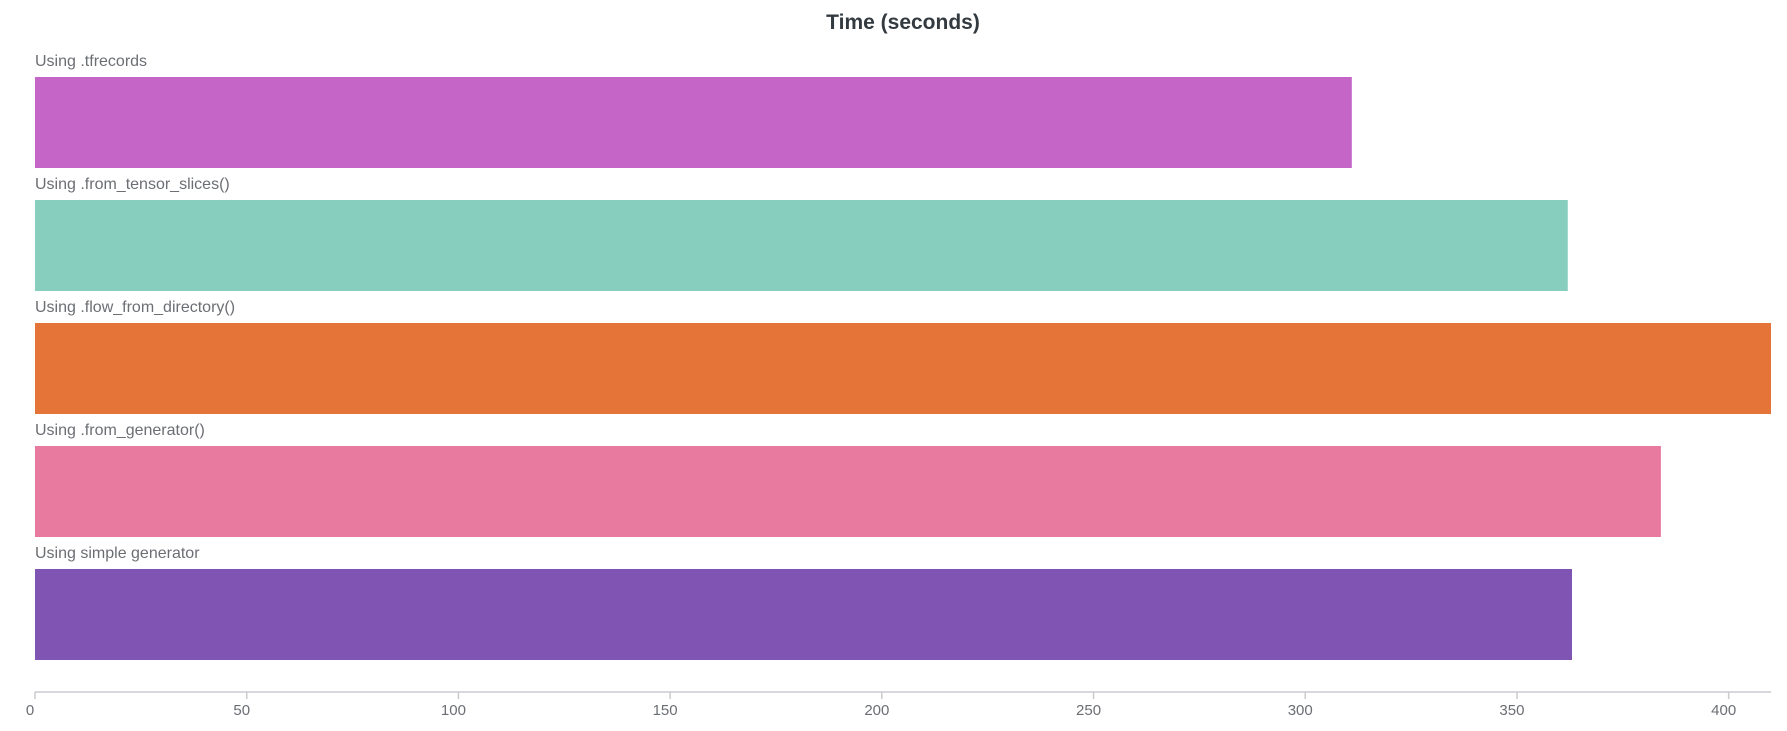  Describe the element at coordinates (898, 705) in the screenshot. I see `x-axis: 0 50 100 150 200 250 300 350 400` at that location.